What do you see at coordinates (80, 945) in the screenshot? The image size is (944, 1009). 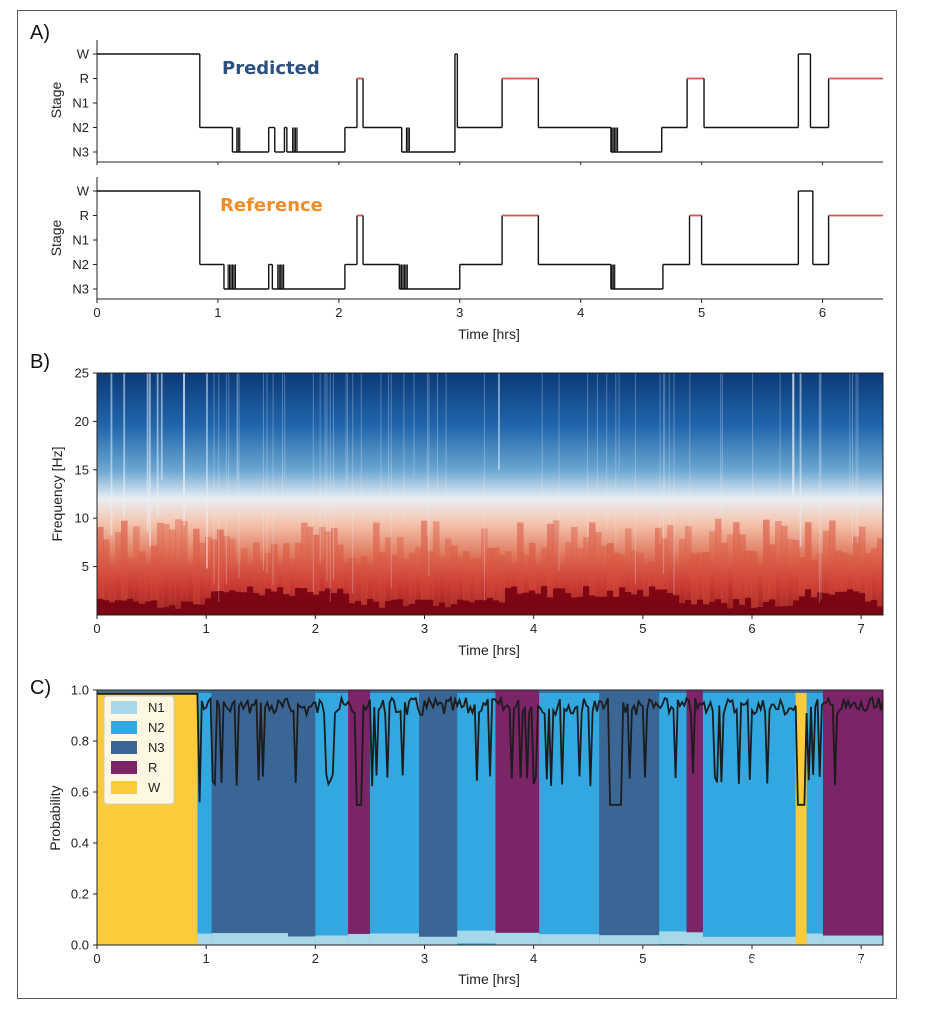 I see `y-tick-label-0.0: 0.0` at bounding box center [80, 945].